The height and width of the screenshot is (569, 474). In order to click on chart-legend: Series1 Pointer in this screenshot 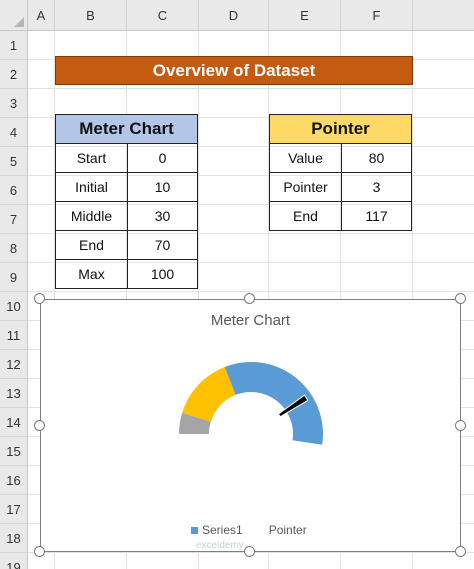, I will do `click(249, 530)`.